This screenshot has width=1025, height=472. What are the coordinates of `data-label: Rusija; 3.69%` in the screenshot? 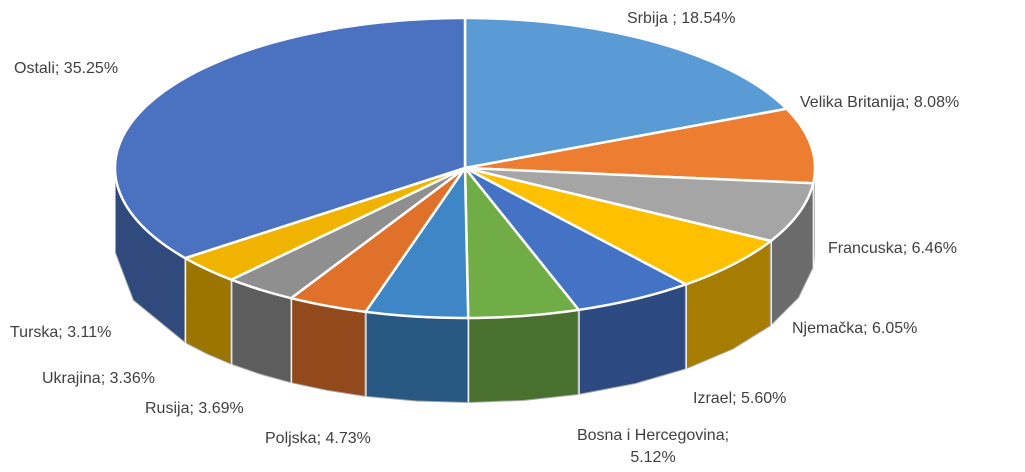 It's located at (194, 408).